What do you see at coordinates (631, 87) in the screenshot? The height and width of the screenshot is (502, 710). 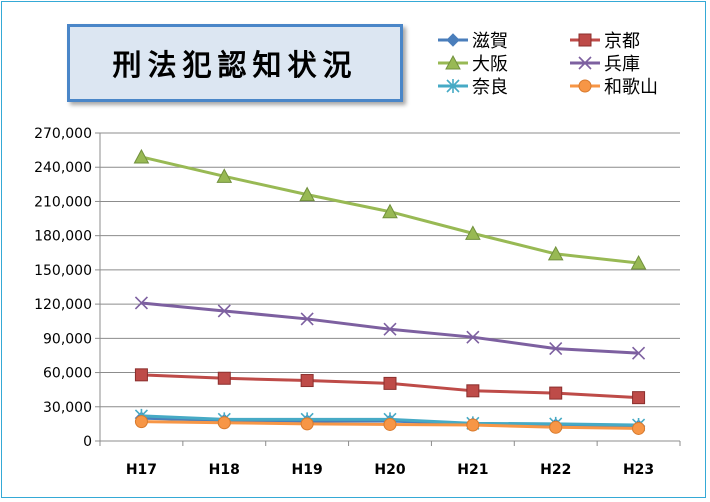 I see `legend-label: 和歌山` at bounding box center [631, 87].